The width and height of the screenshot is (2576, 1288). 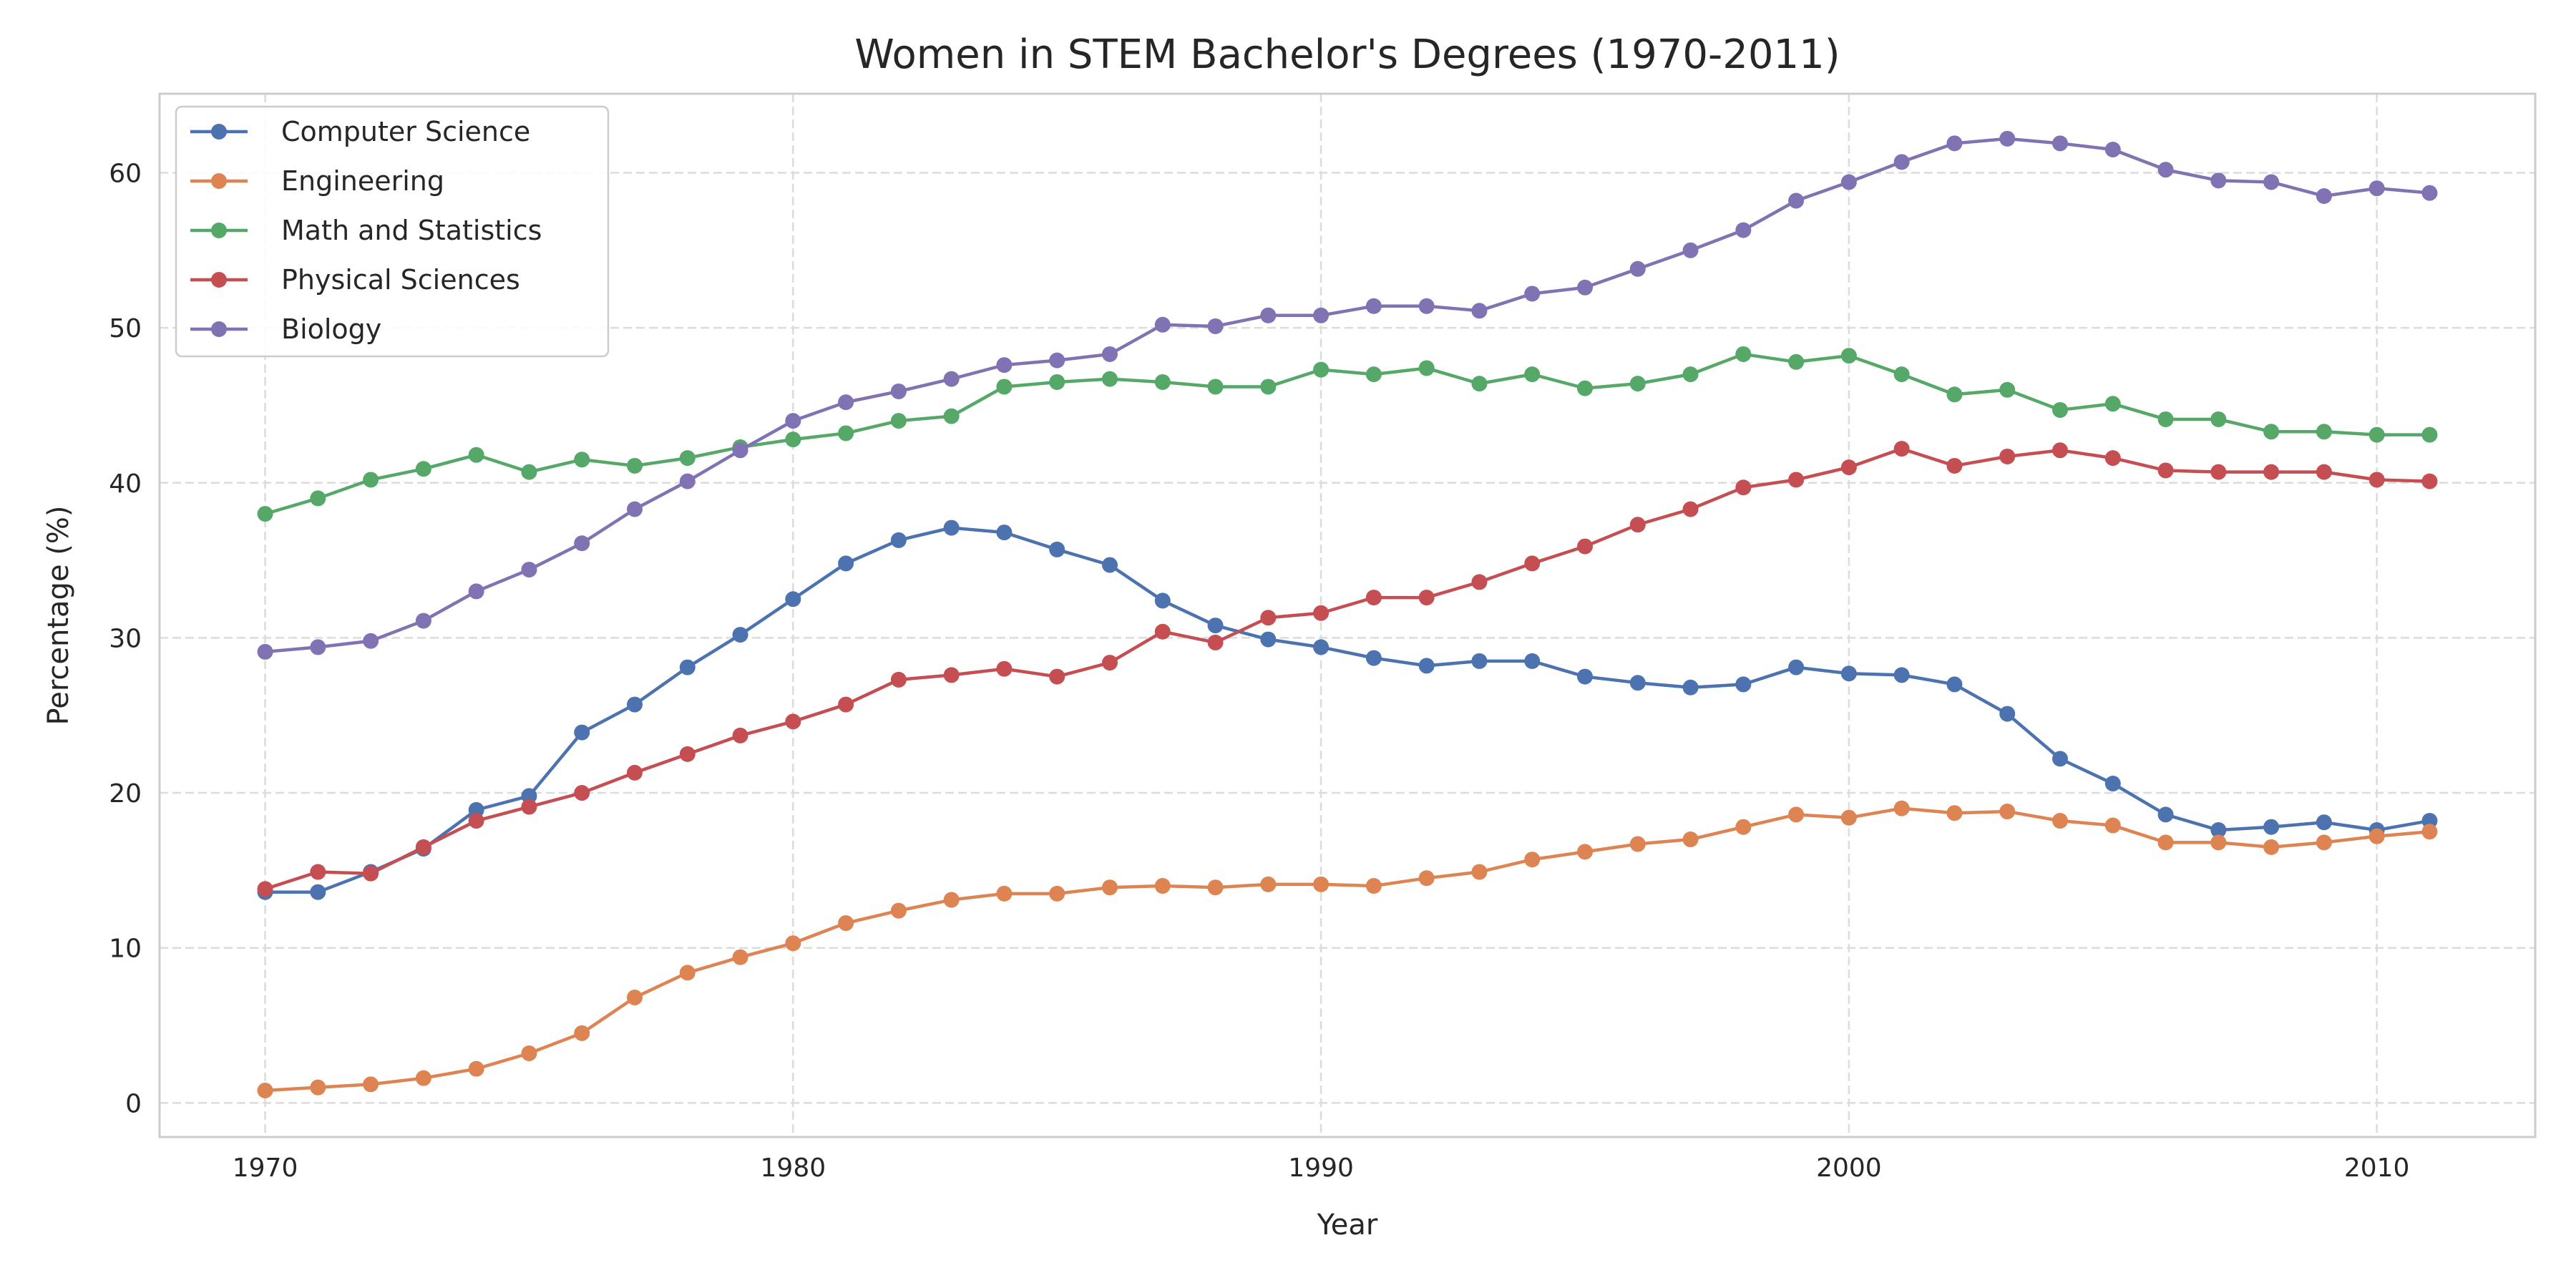 I want to click on y-tick-label: 40, so click(x=125, y=484).